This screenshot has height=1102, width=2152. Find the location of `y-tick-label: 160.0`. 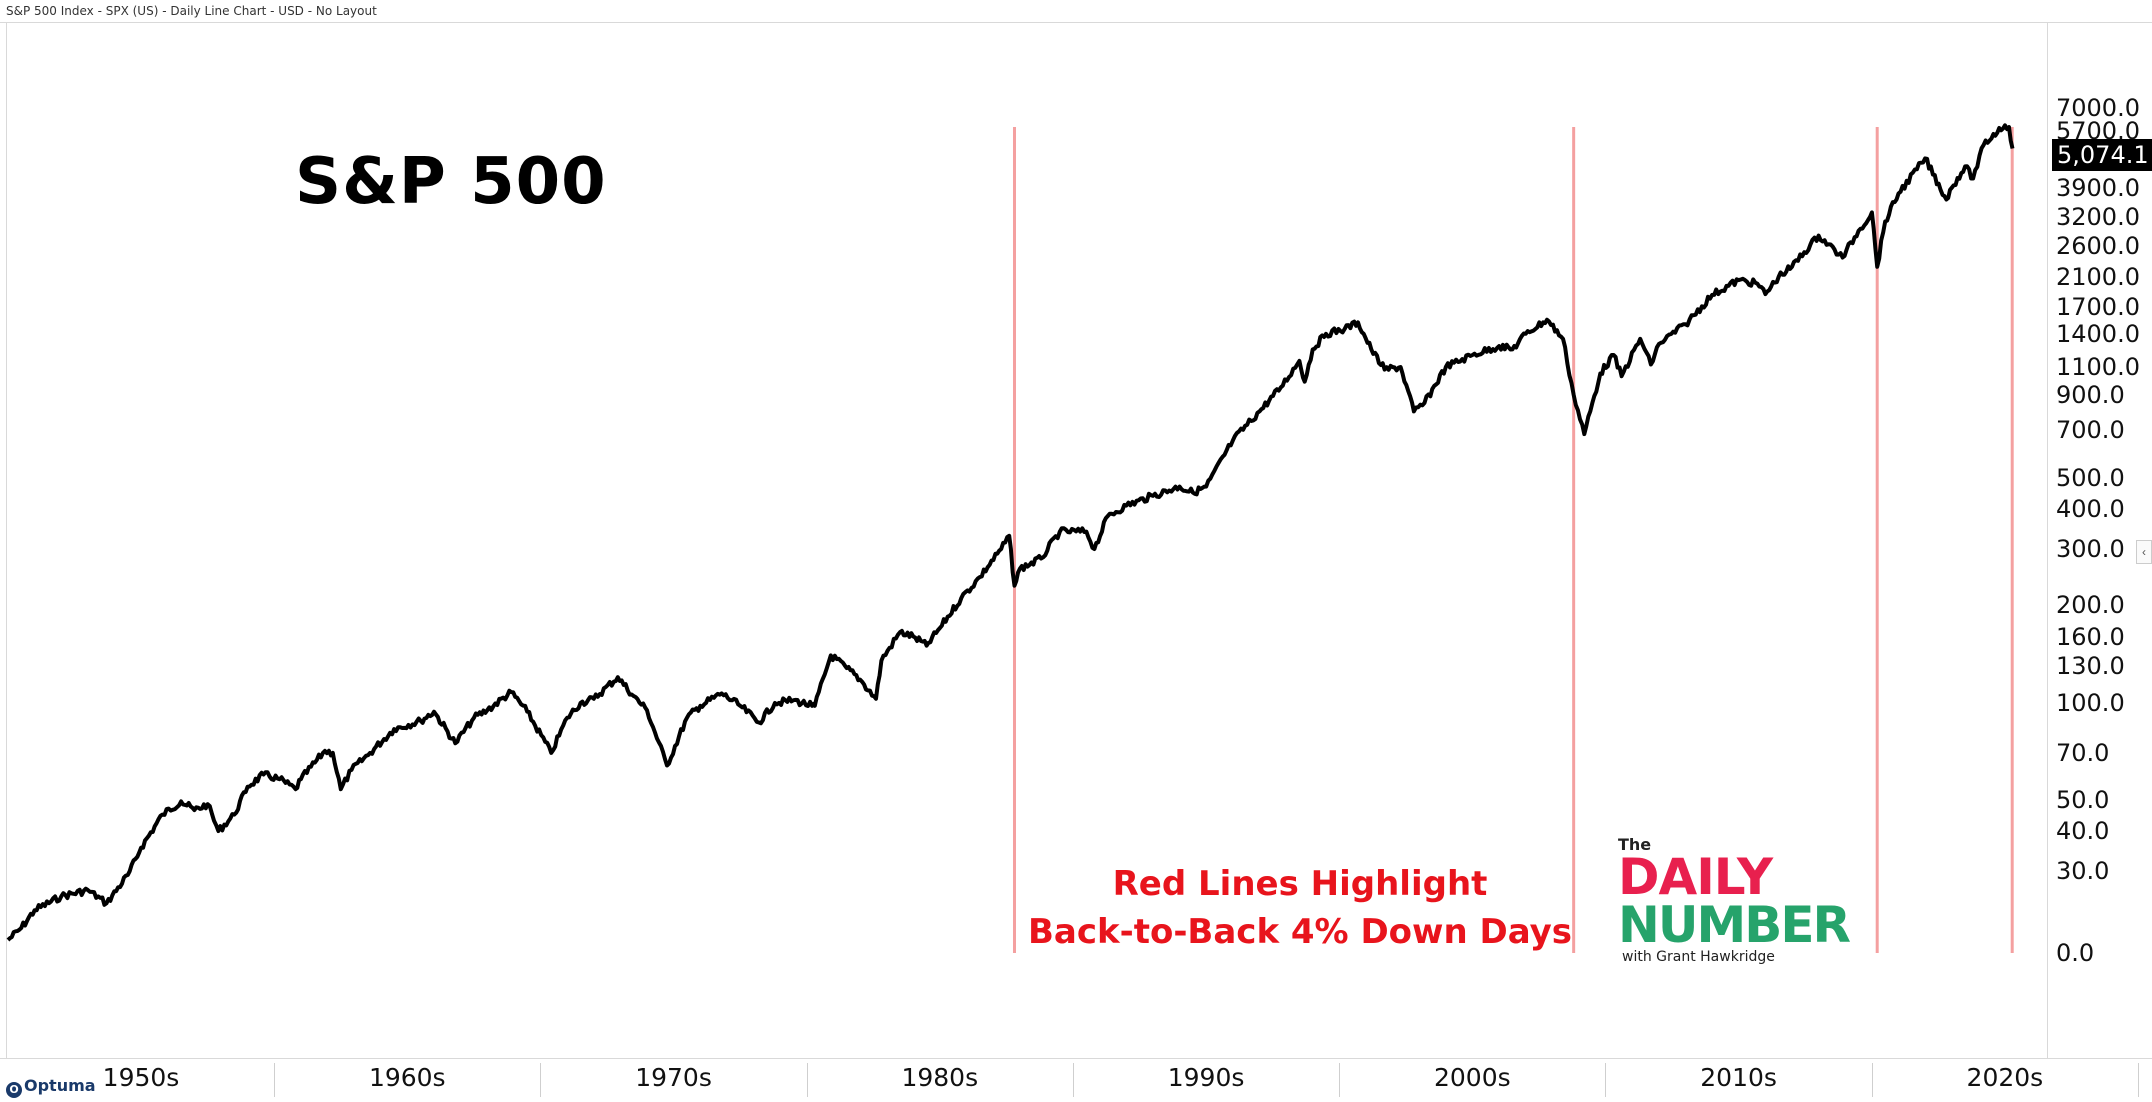

y-tick-label: 160.0 is located at coordinates (2090, 636).